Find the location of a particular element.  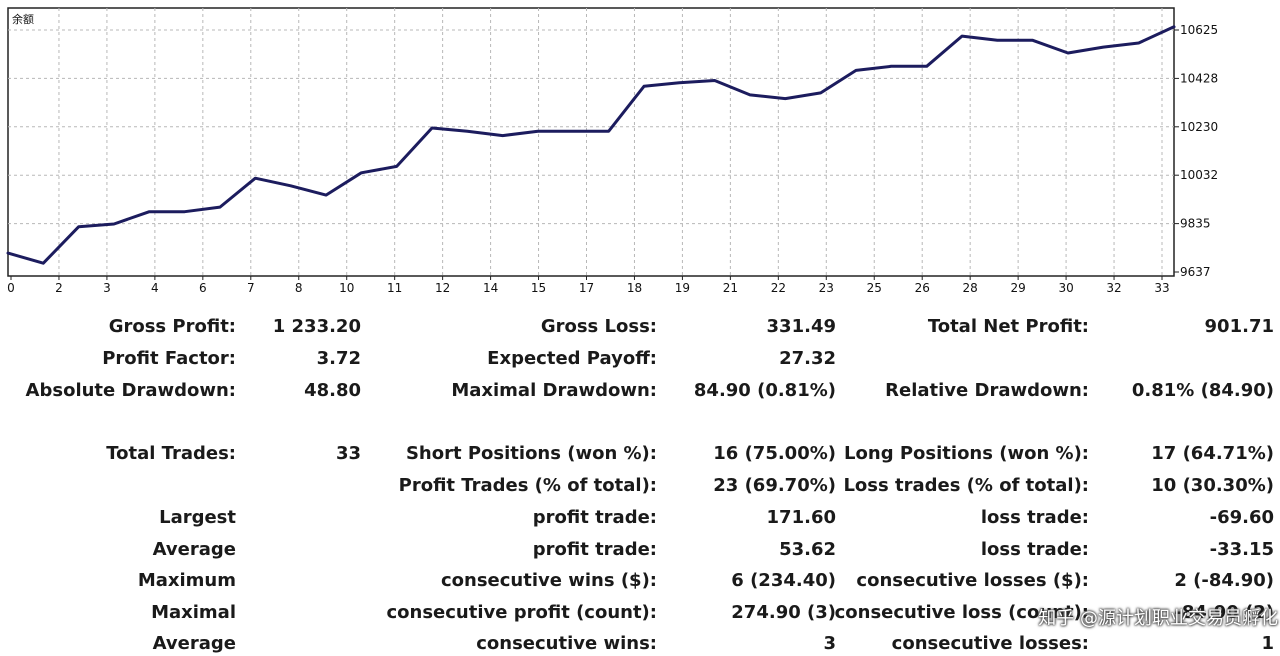

maximal-label: Maximal is located at coordinates (193, 612).